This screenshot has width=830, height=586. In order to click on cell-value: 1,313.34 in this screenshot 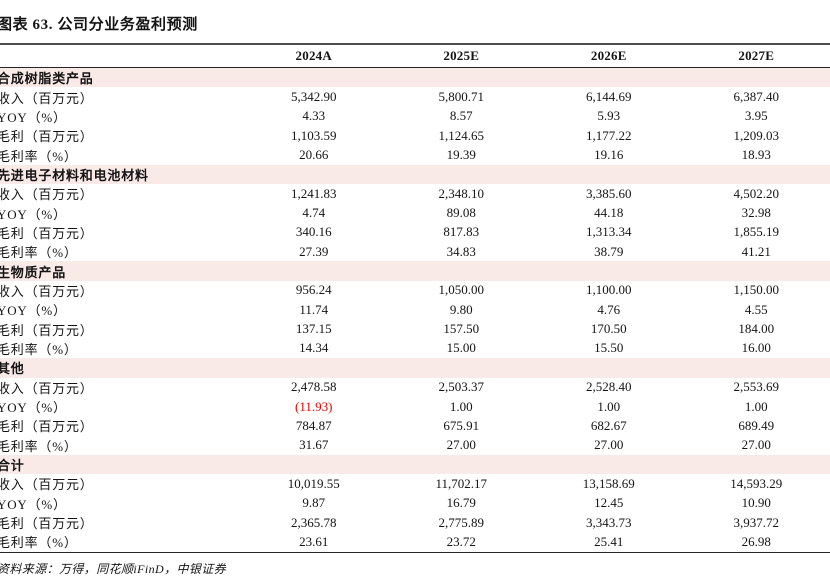, I will do `click(609, 232)`.